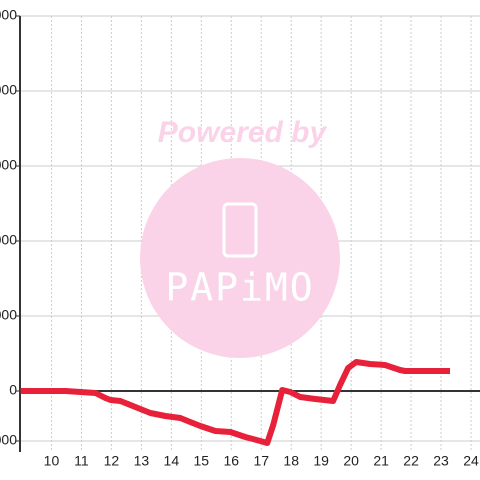  I want to click on x-tick-label: 16, so click(231, 461).